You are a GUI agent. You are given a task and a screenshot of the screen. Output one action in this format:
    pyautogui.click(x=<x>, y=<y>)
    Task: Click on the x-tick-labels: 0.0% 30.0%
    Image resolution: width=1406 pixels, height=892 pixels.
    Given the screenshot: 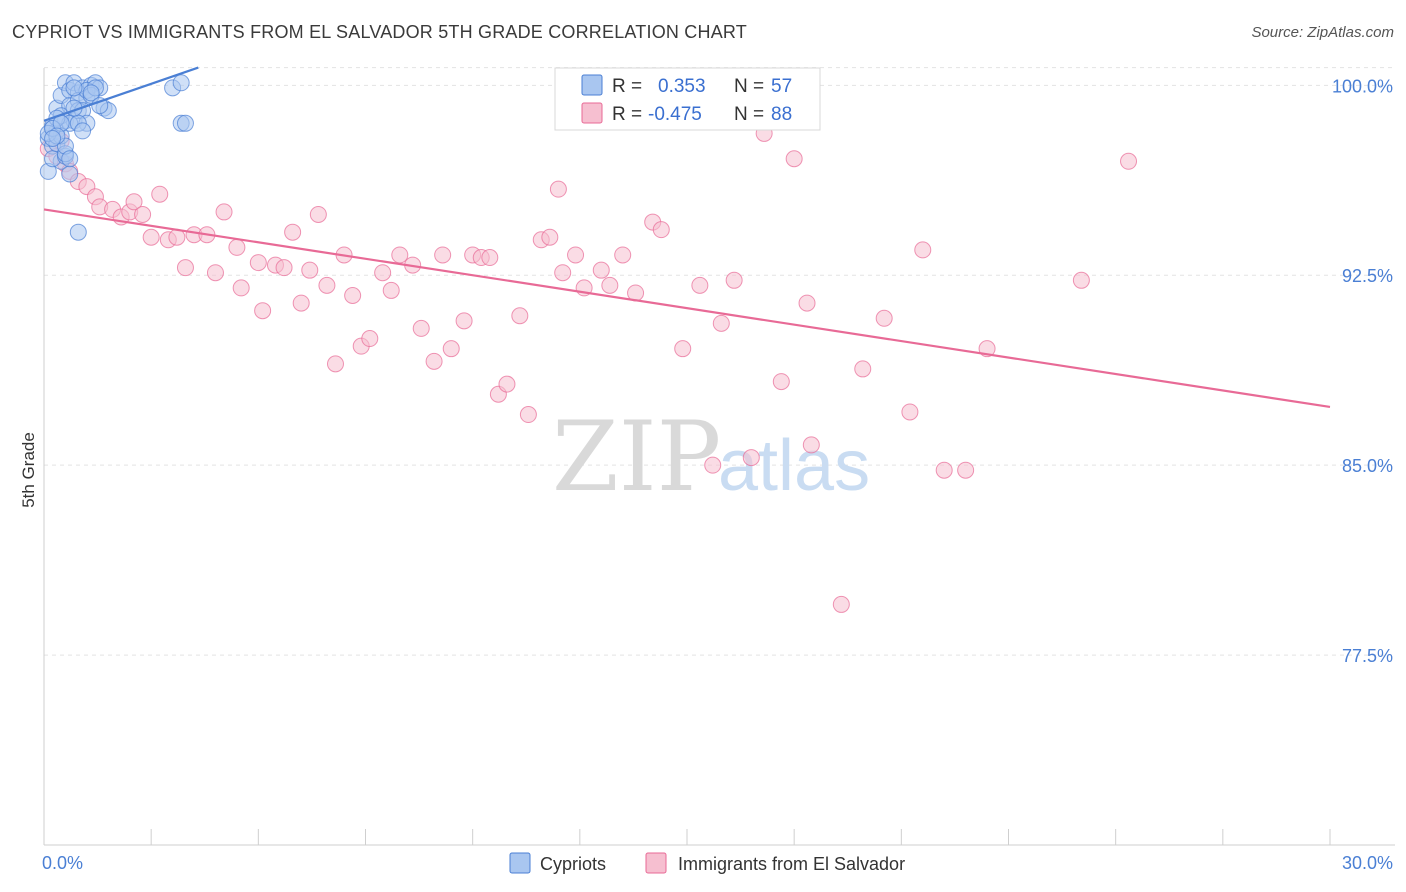 What is the action you would take?
    pyautogui.click(x=717, y=863)
    